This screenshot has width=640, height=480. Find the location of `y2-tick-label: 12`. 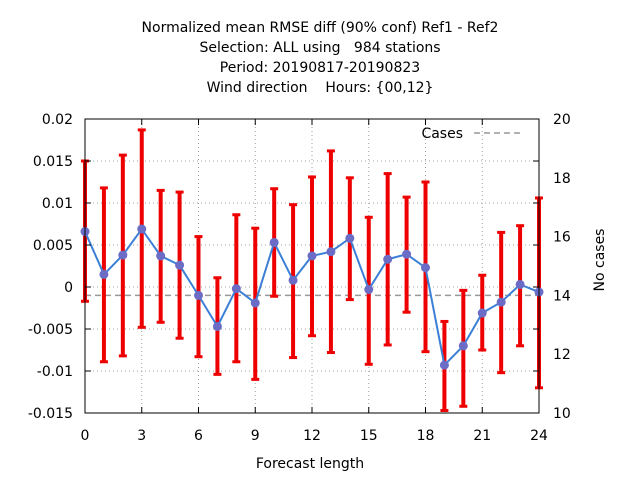

y2-tick-label: 12 is located at coordinates (562, 355).